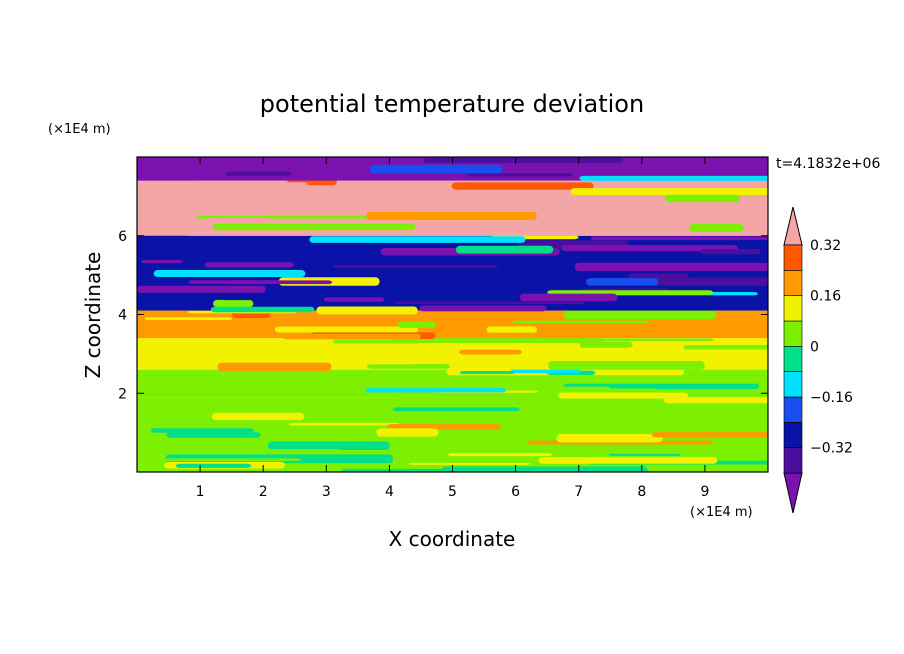 This screenshot has height=654, width=904. What do you see at coordinates (641, 492) in the screenshot?
I see `x-tick-label: 8` at bounding box center [641, 492].